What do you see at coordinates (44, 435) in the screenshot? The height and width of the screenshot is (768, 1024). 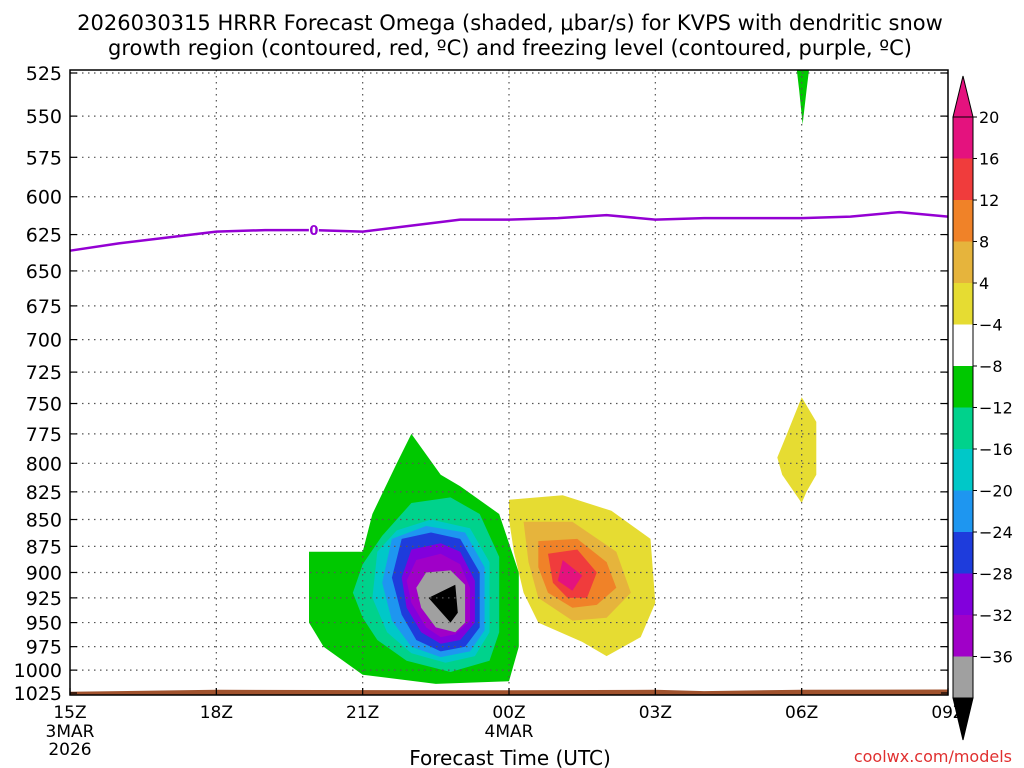 I see `y-tick-label-775: 775` at bounding box center [44, 435].